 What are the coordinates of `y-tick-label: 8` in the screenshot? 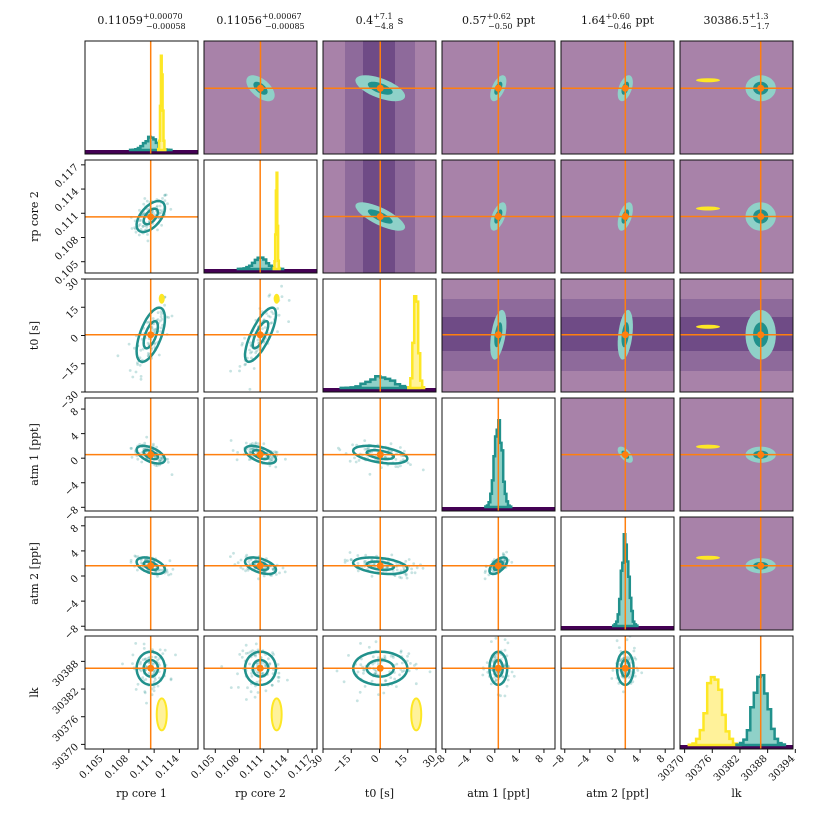 It's located at (75, 529).